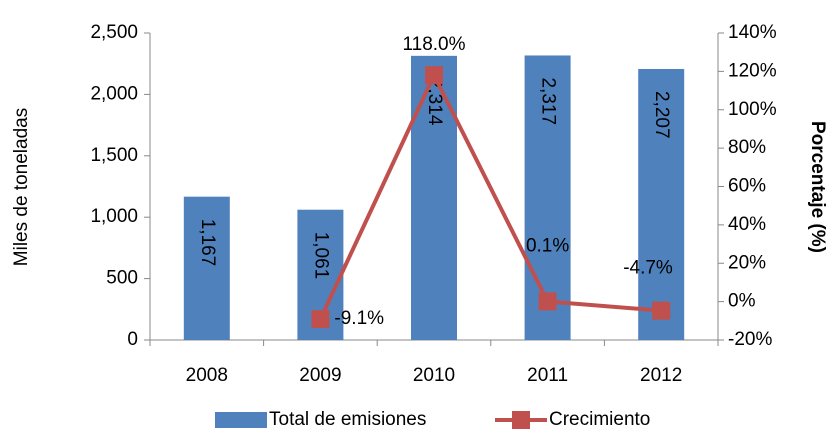 The image size is (838, 439). What do you see at coordinates (547, 375) in the screenshot?
I see `x-tick-label: 2011` at bounding box center [547, 375].